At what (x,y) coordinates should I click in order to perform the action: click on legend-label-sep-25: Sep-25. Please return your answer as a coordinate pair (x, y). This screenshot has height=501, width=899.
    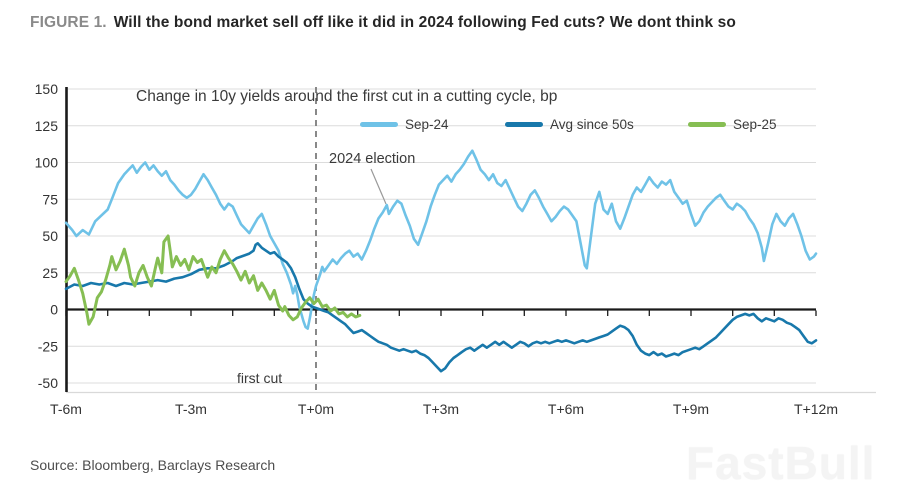
    Looking at the image, I should click on (755, 124).